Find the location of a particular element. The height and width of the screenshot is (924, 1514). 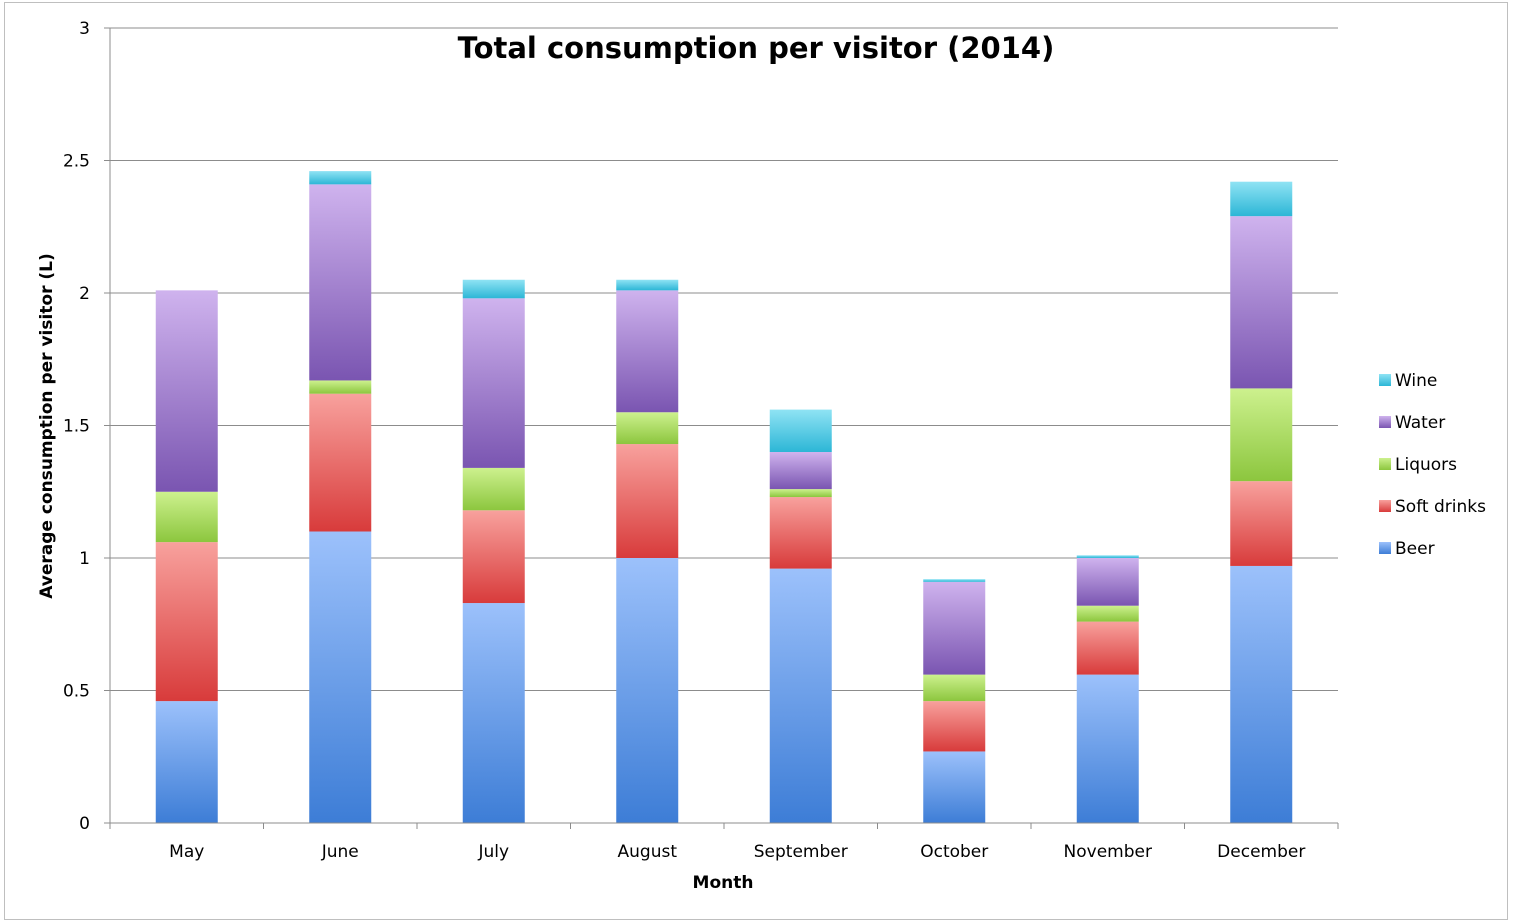

y-axis-ticks: 0 0.5 1 1.5 2 2.5 3 is located at coordinates (86, 426).